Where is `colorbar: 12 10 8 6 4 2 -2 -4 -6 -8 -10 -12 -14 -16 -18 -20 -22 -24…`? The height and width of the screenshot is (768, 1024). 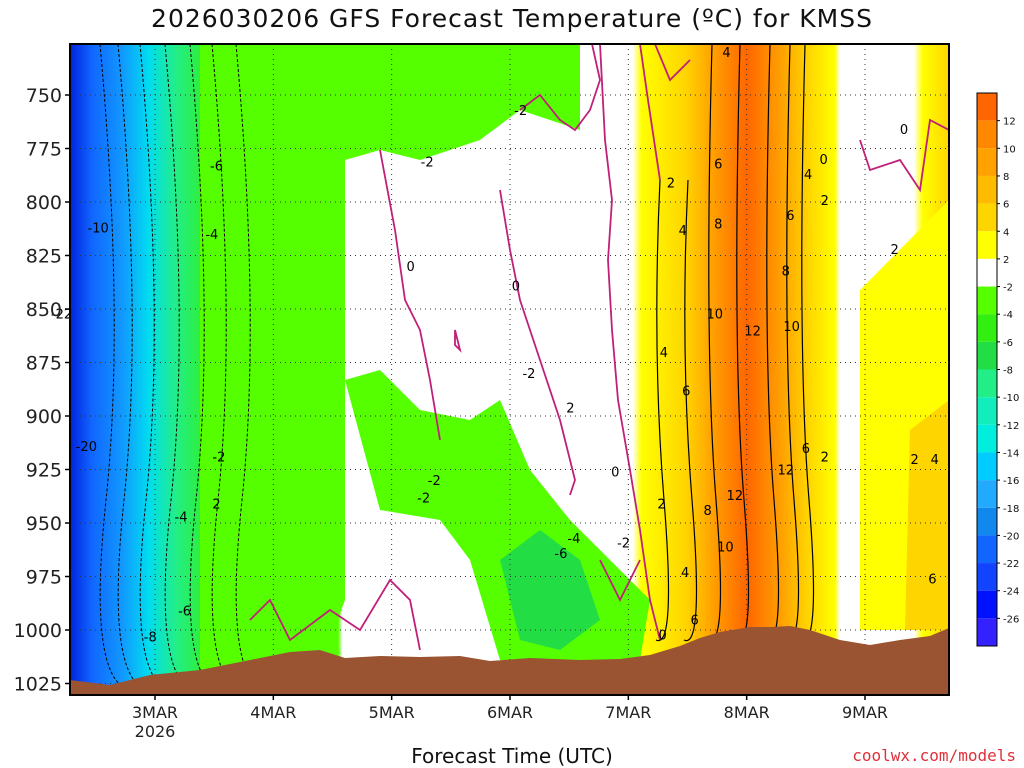
colorbar: 12 10 8 6 4 2 -2 -4 -6 -8 -10 -12 -14 -16 -18 -20 -22 -24… is located at coordinates (997, 369).